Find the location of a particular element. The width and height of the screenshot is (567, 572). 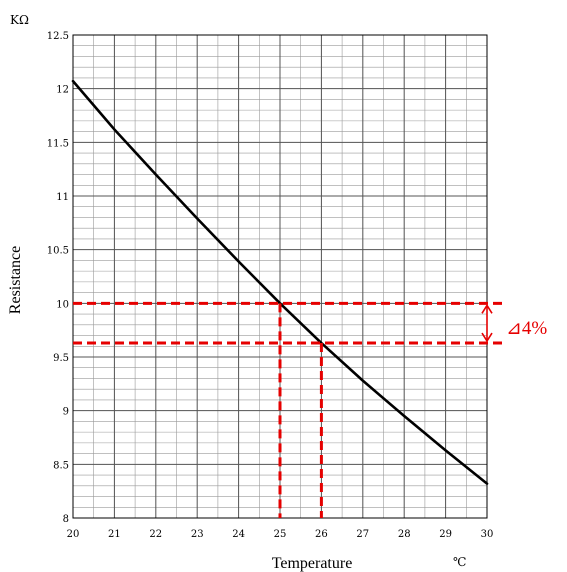

y-axis-label: Resistance is located at coordinates (15, 280).